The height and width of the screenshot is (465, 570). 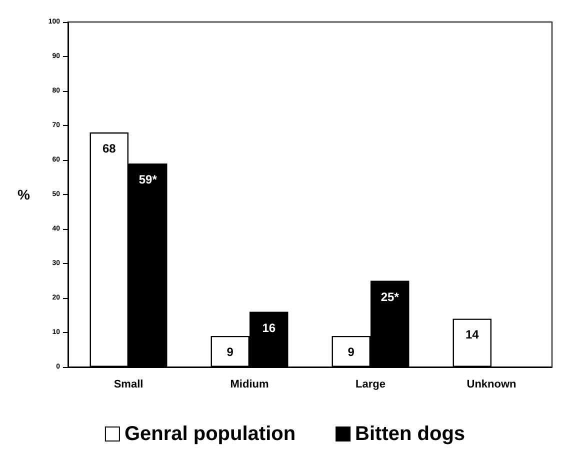 What do you see at coordinates (269, 327) in the screenshot?
I see `data-label: 16` at bounding box center [269, 327].